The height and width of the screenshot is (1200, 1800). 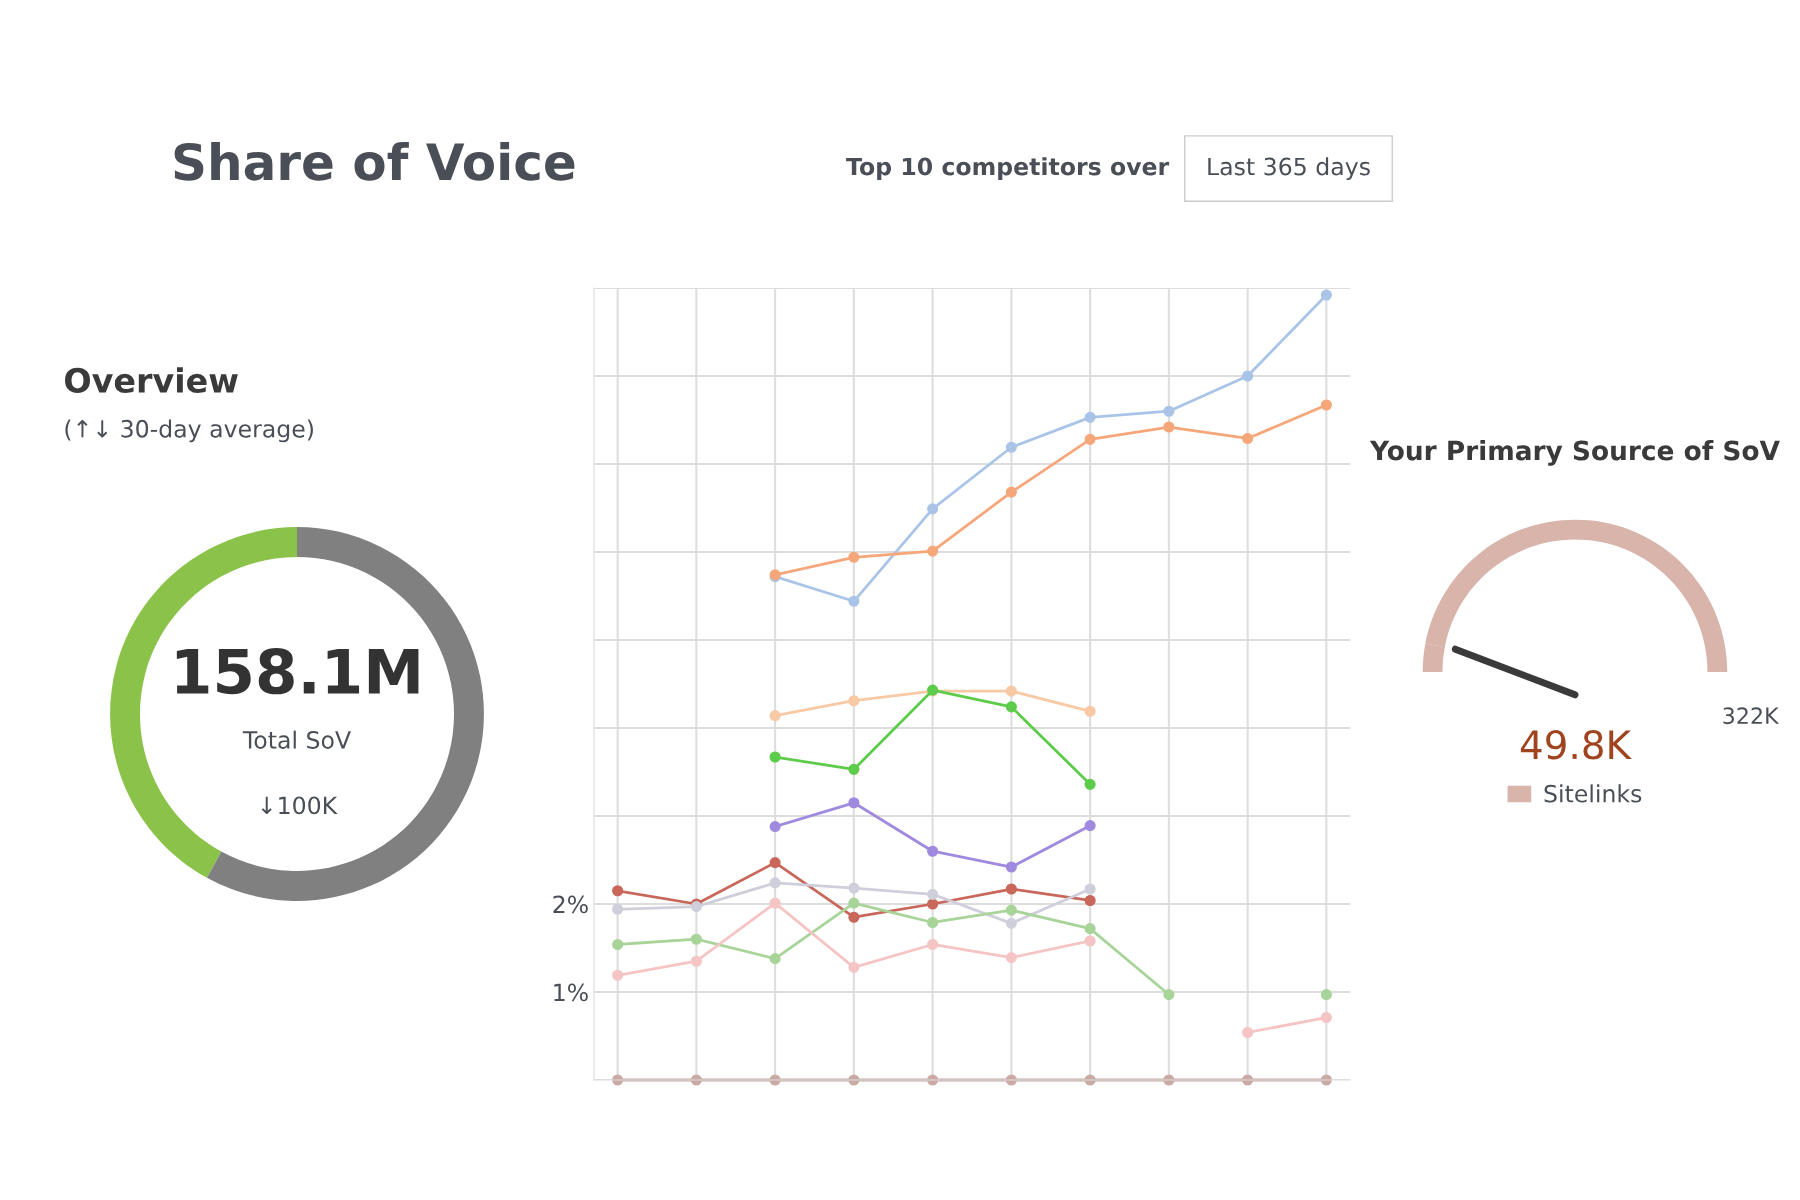 I want to click on text: 49.8K, so click(x=1576, y=745).